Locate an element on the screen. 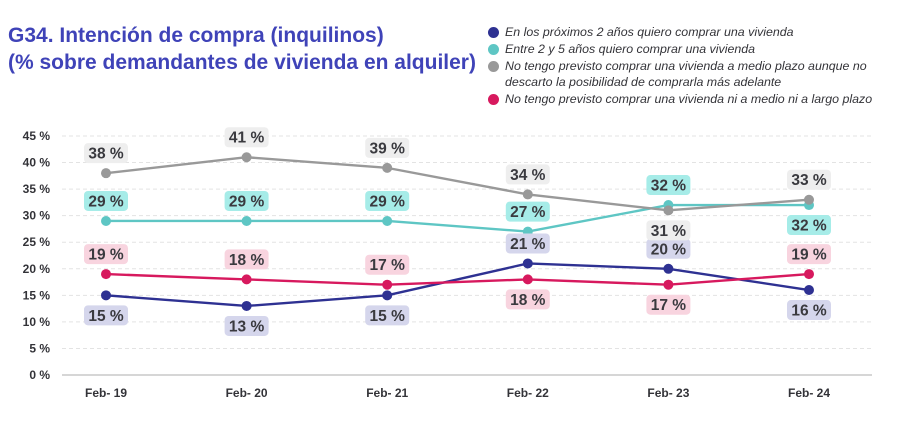 The height and width of the screenshot is (421, 899). data-label: 41 % is located at coordinates (247, 138).